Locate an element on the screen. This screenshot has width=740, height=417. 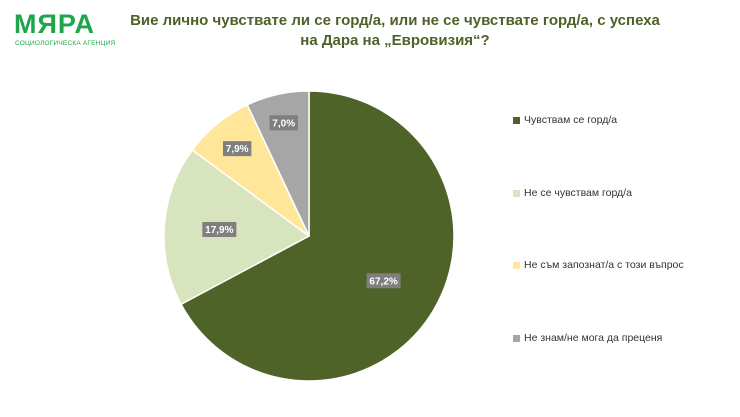
data-label-text-not-familiar: 7,9% is located at coordinates (237, 149).